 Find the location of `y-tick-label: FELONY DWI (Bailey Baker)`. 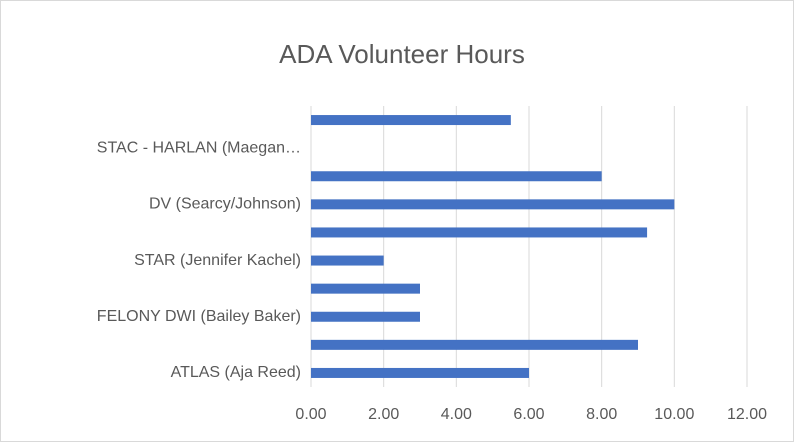

y-tick-label: FELONY DWI (Bailey Baker) is located at coordinates (199, 316).